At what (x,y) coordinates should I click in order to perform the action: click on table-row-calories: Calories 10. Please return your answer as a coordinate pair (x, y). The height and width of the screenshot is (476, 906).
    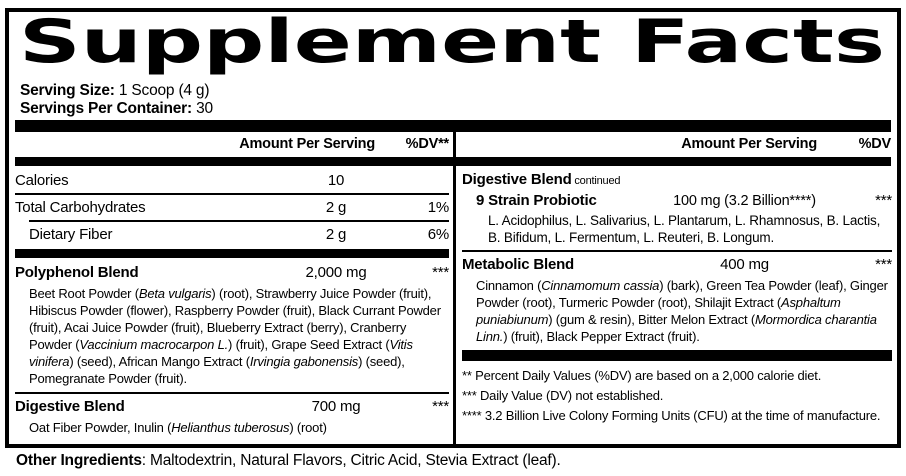
    Looking at the image, I should click on (232, 180).